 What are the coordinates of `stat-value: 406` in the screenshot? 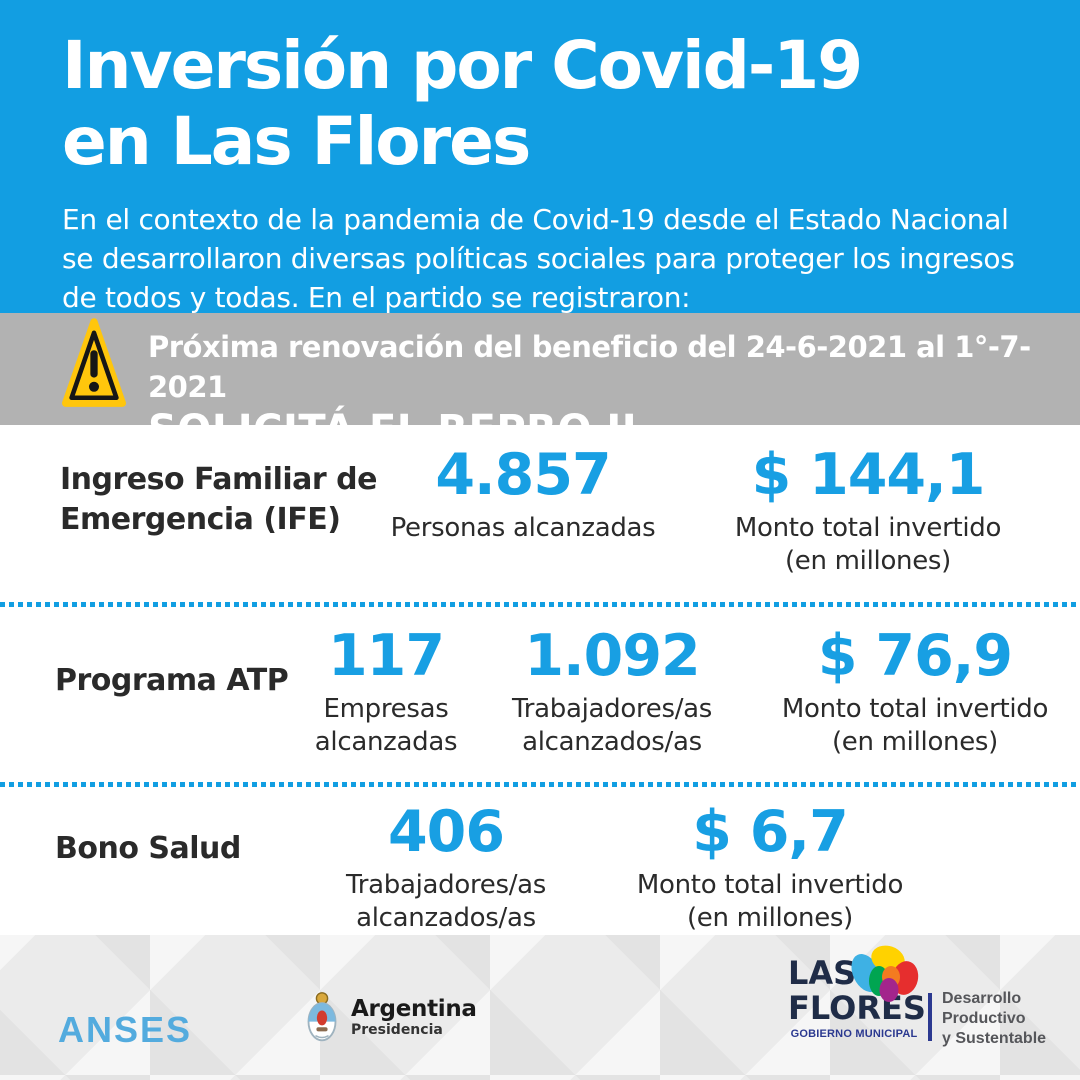 It's located at (446, 832).